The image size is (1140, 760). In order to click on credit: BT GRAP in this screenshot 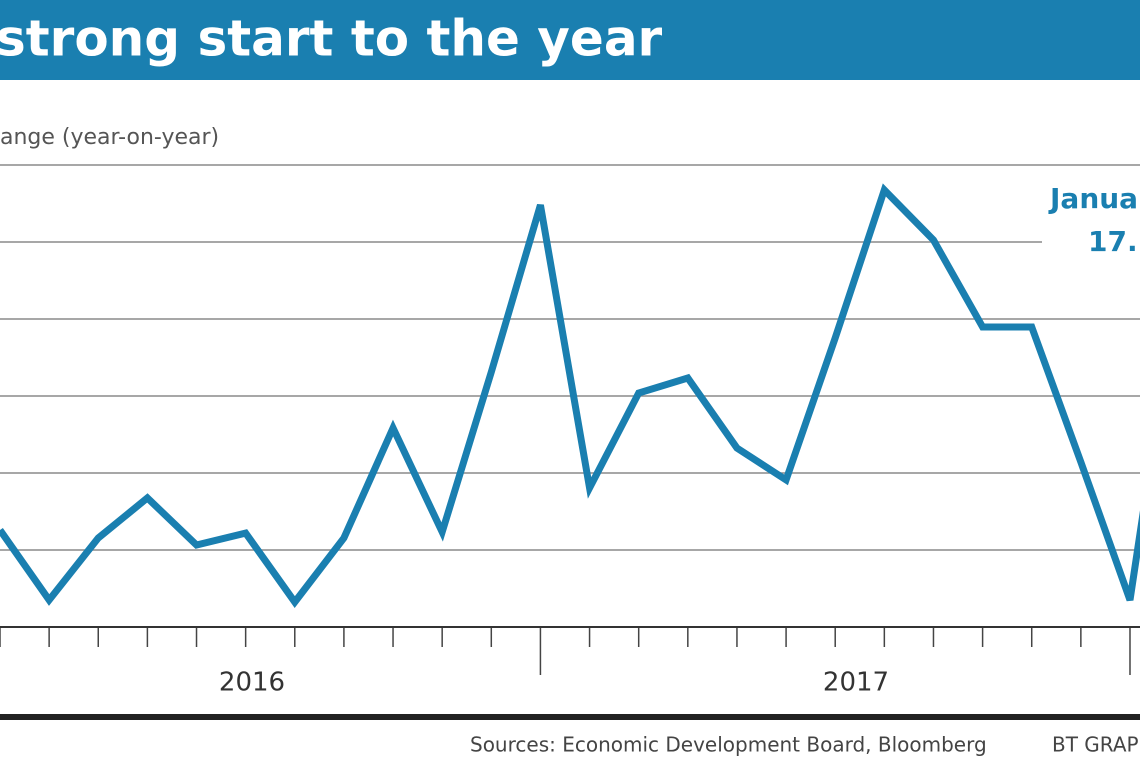, I will do `click(1095, 745)`.